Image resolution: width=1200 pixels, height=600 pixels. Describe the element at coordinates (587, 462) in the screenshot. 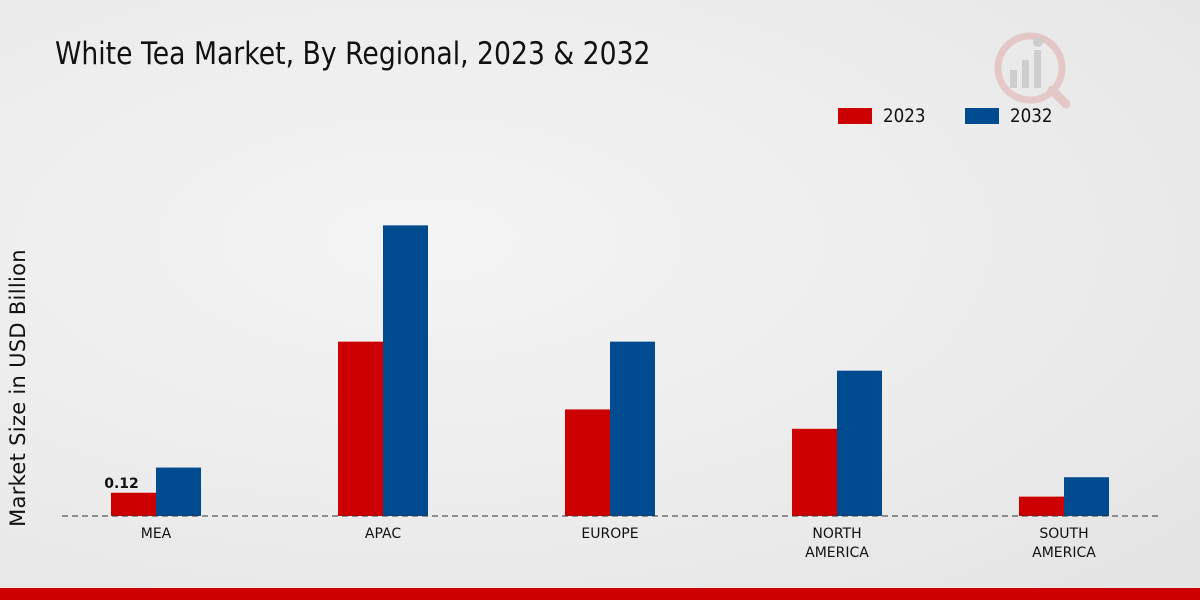

I see `bar-2023-europe` at that location.